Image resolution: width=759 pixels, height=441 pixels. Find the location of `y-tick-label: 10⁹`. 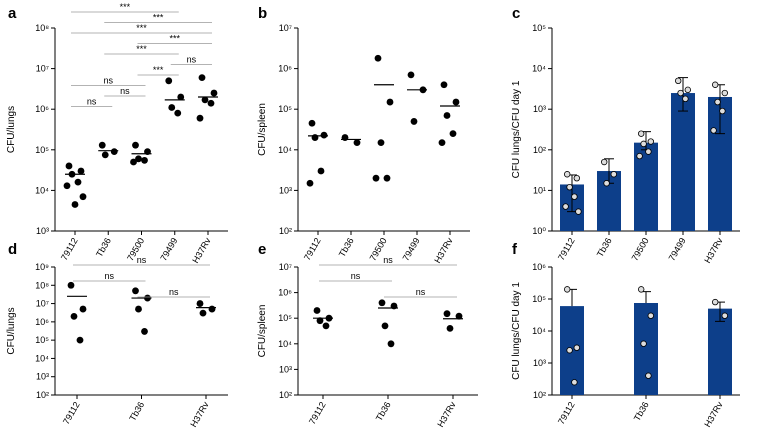

y-tick-label: 10⁹ is located at coordinates (42, 267).